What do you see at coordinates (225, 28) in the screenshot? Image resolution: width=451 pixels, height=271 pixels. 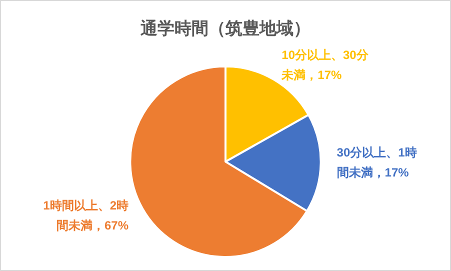 I see `chart-title: 通学時間（筑豊地域）` at bounding box center [225, 28].